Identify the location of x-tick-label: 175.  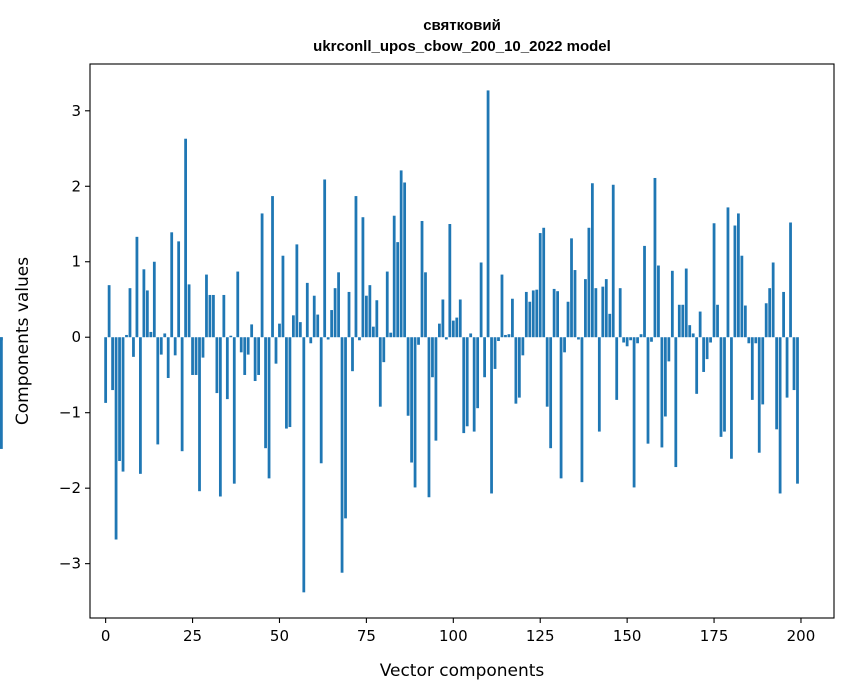
(714, 636).